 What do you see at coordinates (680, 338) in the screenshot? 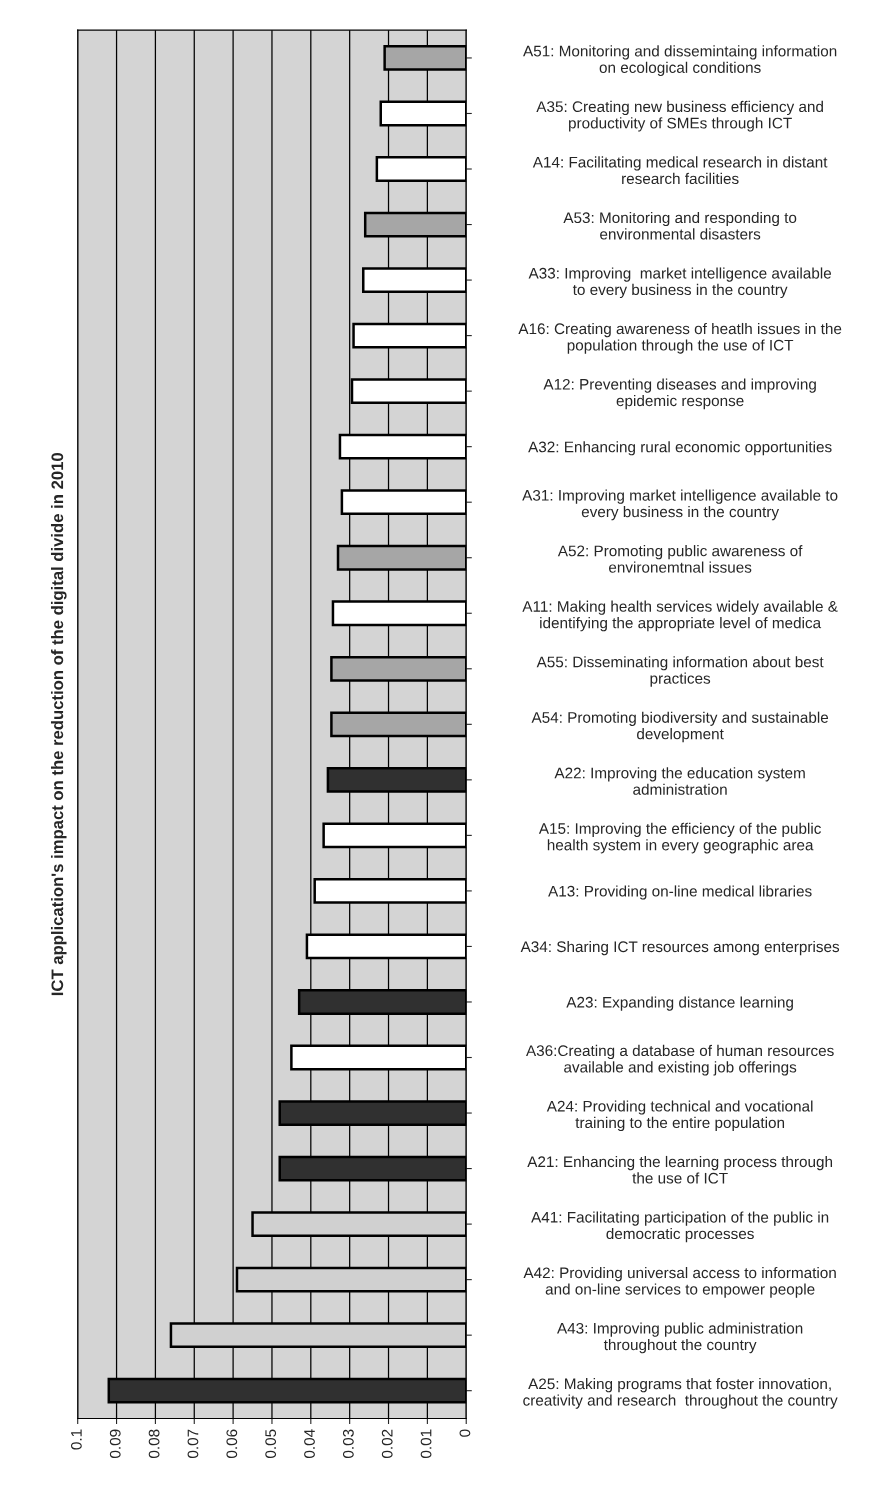
I see `y-tick-label: A16: Creating awareness of heatlh issues in the population through the use of ICT` at bounding box center [680, 338].